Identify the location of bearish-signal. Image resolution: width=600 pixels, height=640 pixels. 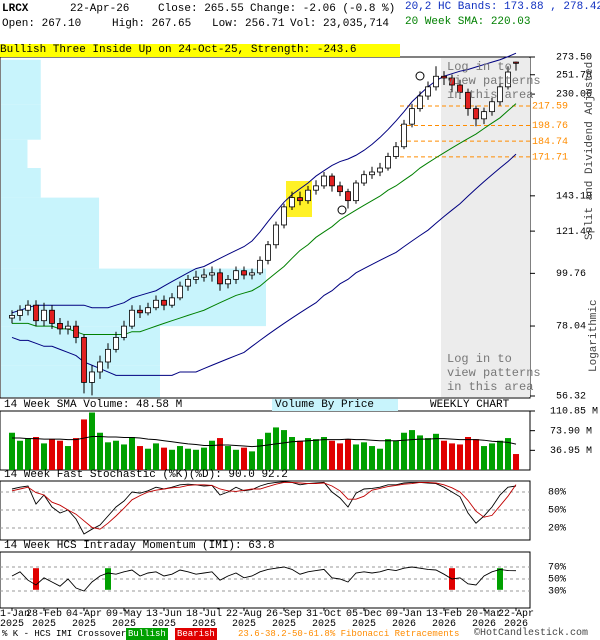
(36, 579).